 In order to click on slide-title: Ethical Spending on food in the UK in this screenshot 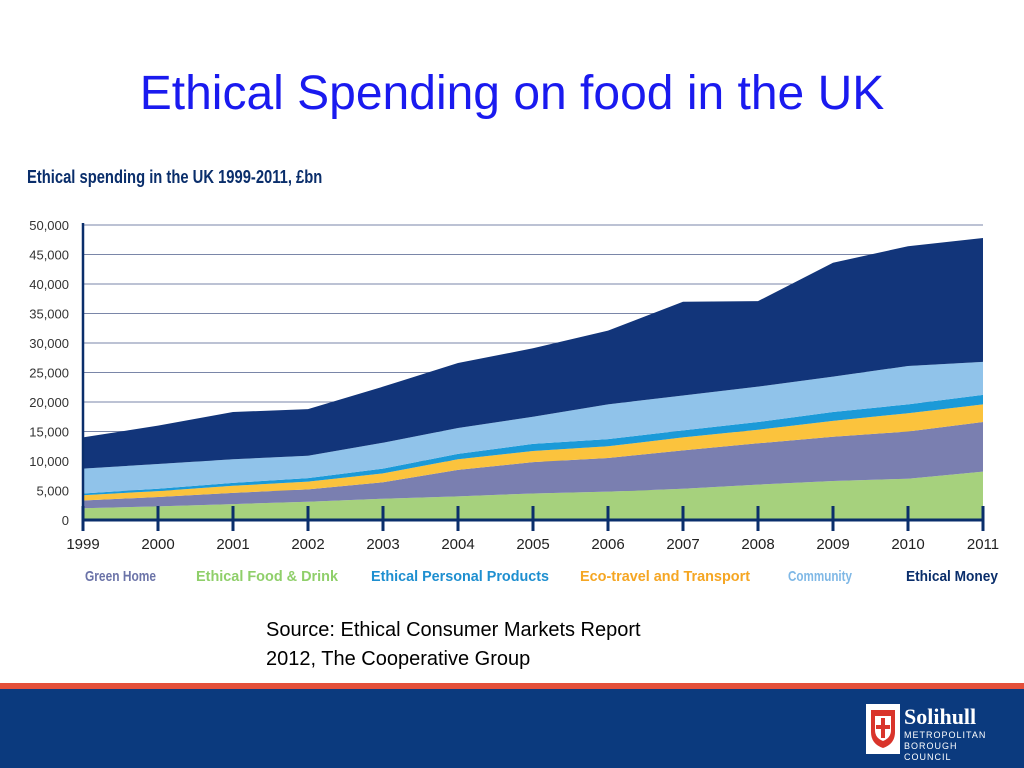, I will do `click(512, 93)`.